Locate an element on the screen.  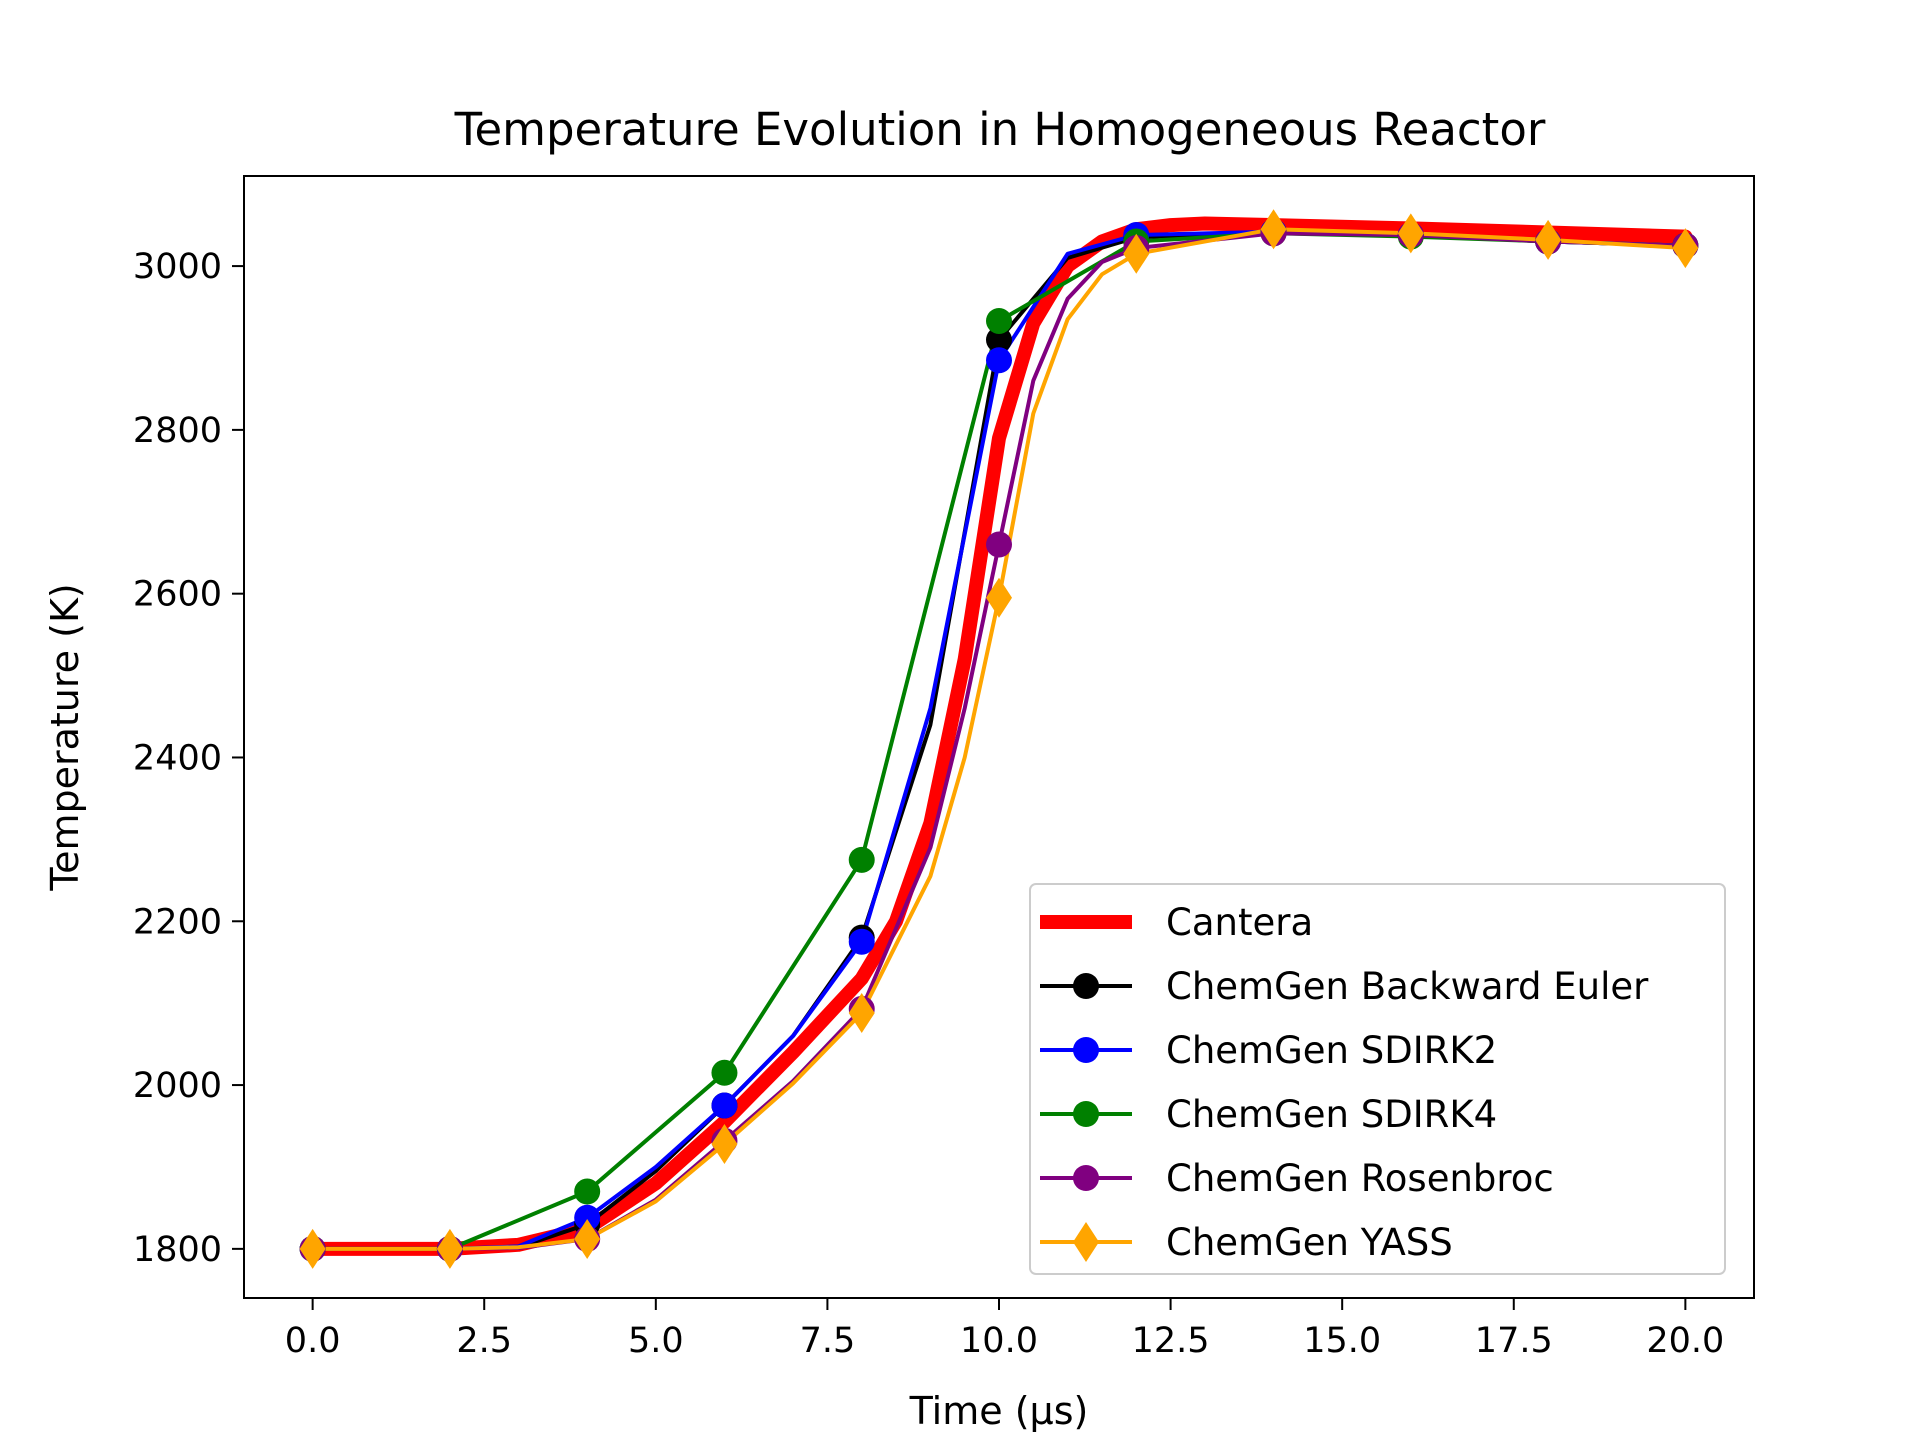
y-tick-label: 2600 is located at coordinates (177, 595).